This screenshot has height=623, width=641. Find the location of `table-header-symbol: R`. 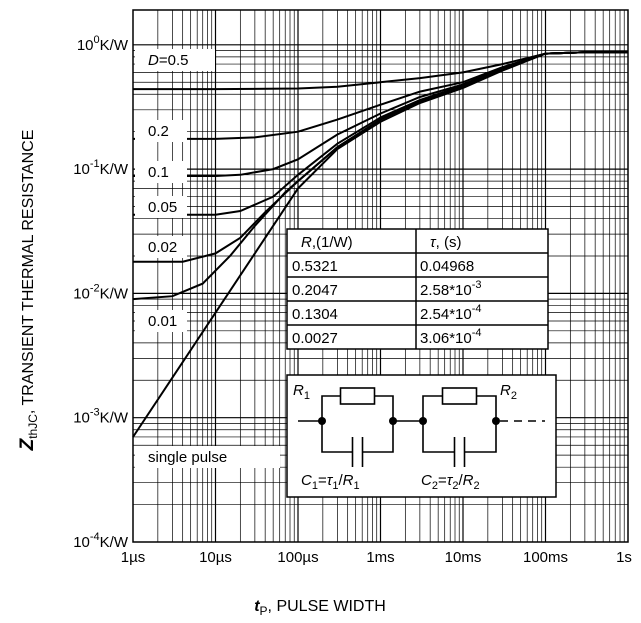

table-header-symbol: R is located at coordinates (306, 242).